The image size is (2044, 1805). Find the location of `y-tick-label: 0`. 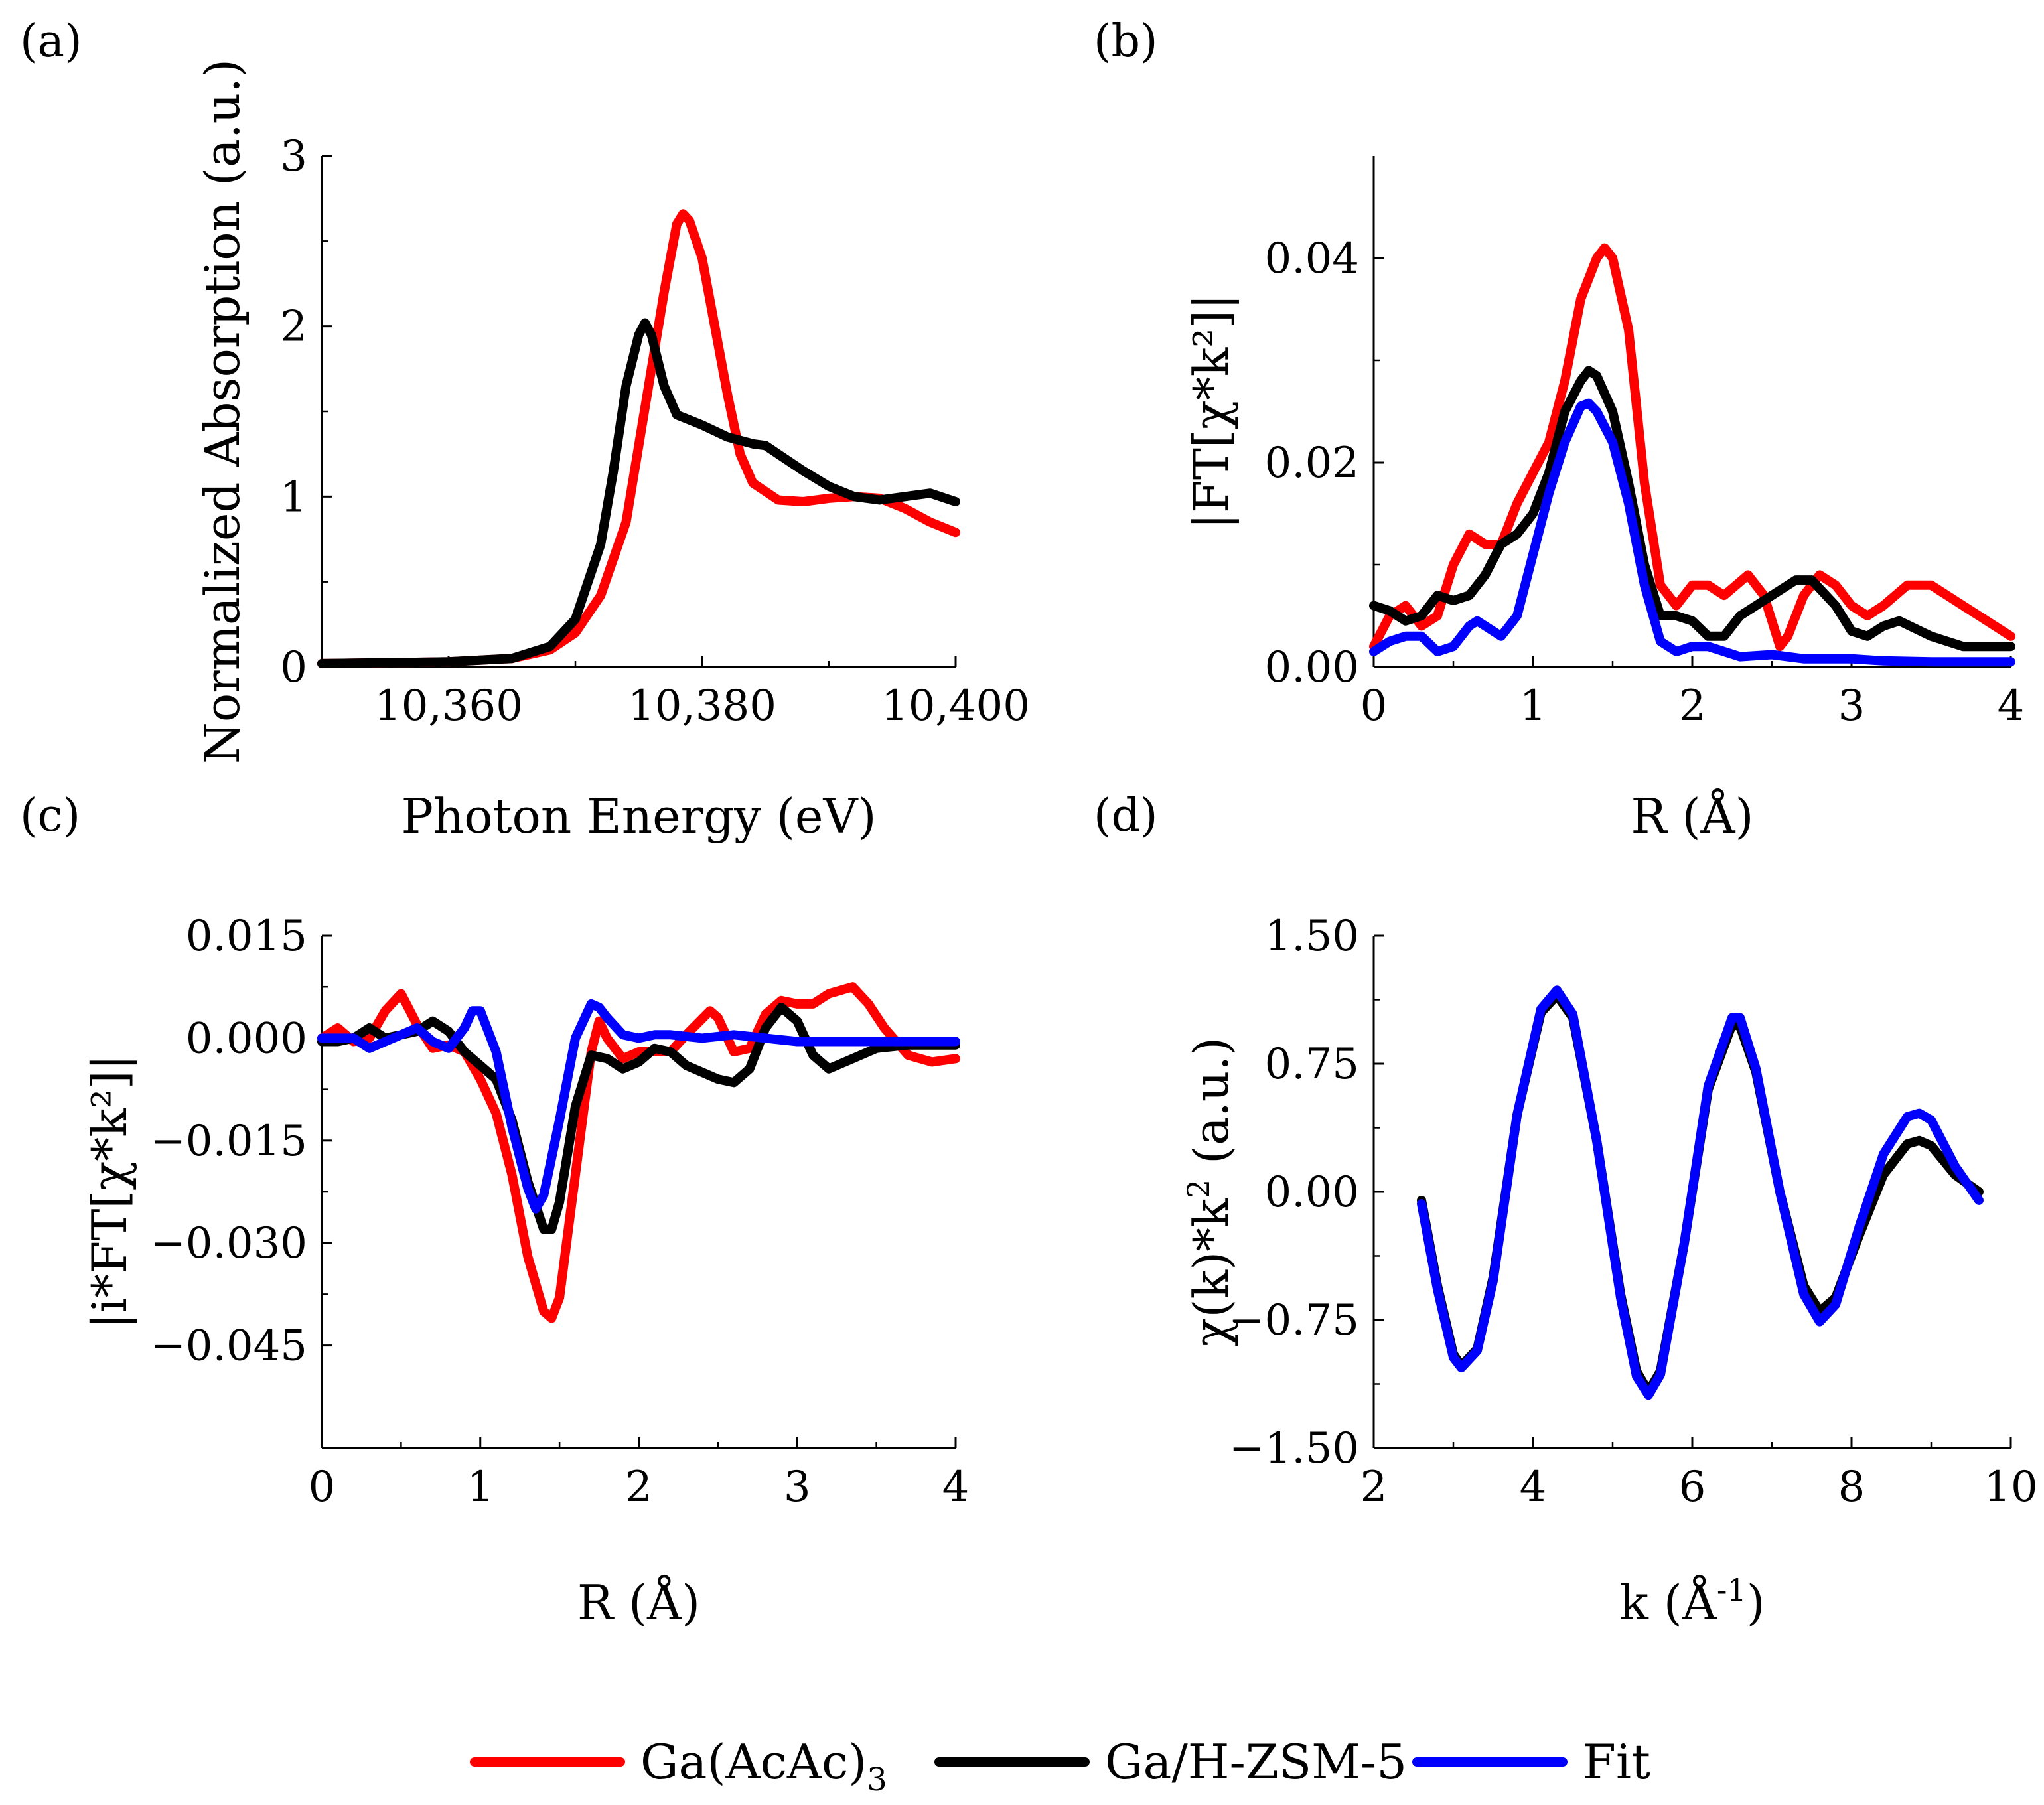

y-tick-label: 0 is located at coordinates (294, 667).